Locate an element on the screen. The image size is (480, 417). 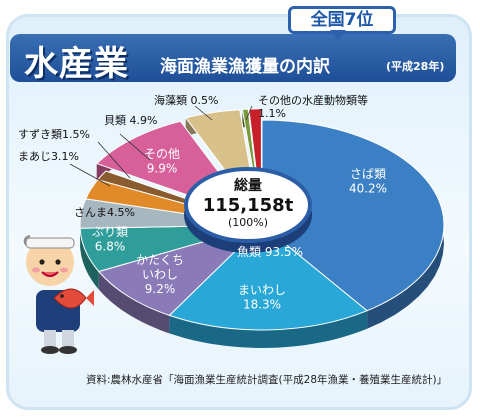
fish-group-label: 魚類 93.5% is located at coordinates (270, 252).